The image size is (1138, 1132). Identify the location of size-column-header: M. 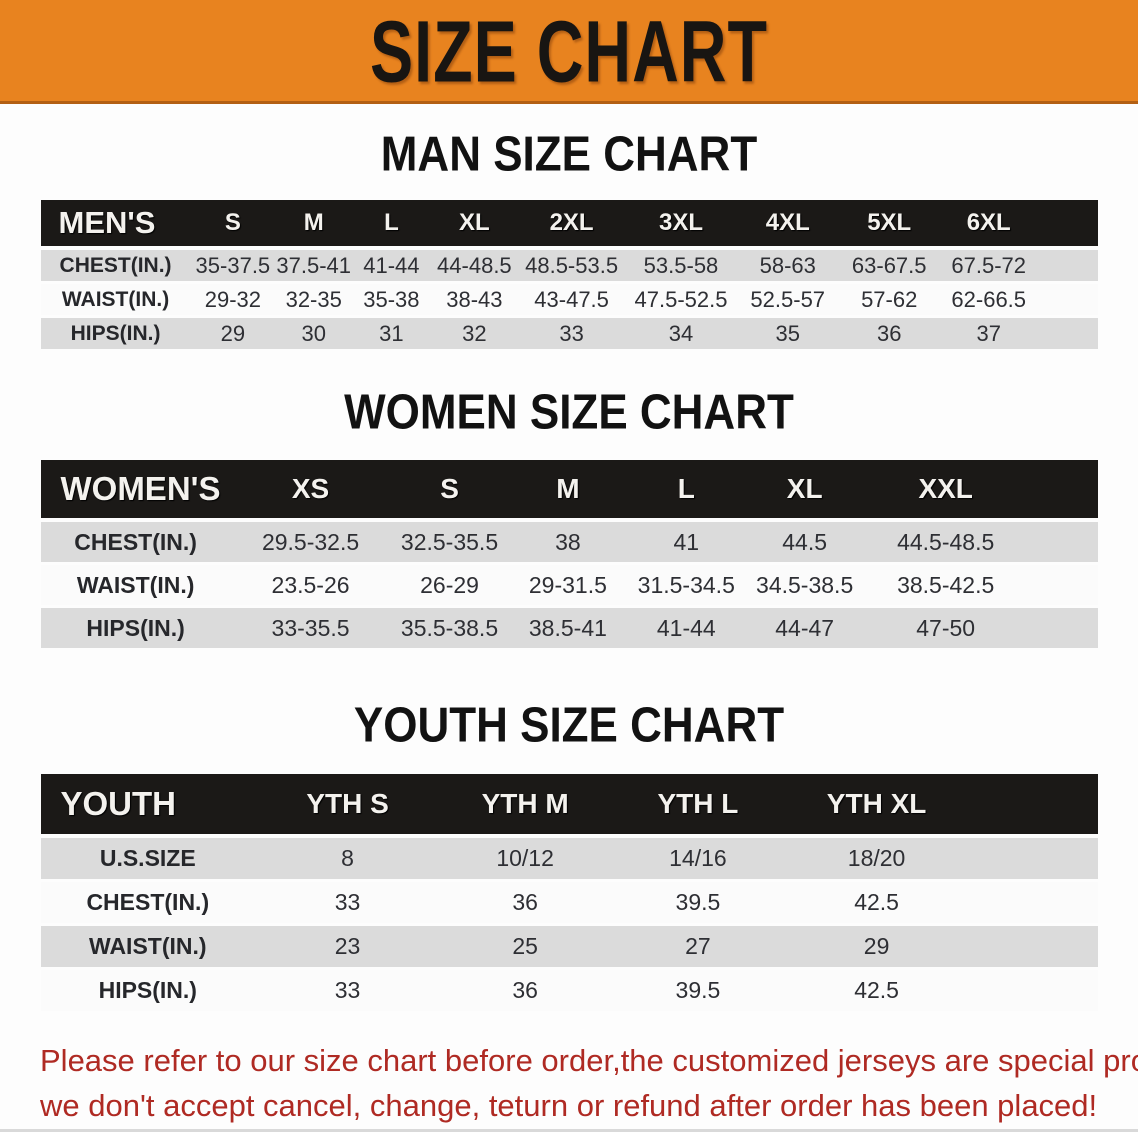
(568, 491).